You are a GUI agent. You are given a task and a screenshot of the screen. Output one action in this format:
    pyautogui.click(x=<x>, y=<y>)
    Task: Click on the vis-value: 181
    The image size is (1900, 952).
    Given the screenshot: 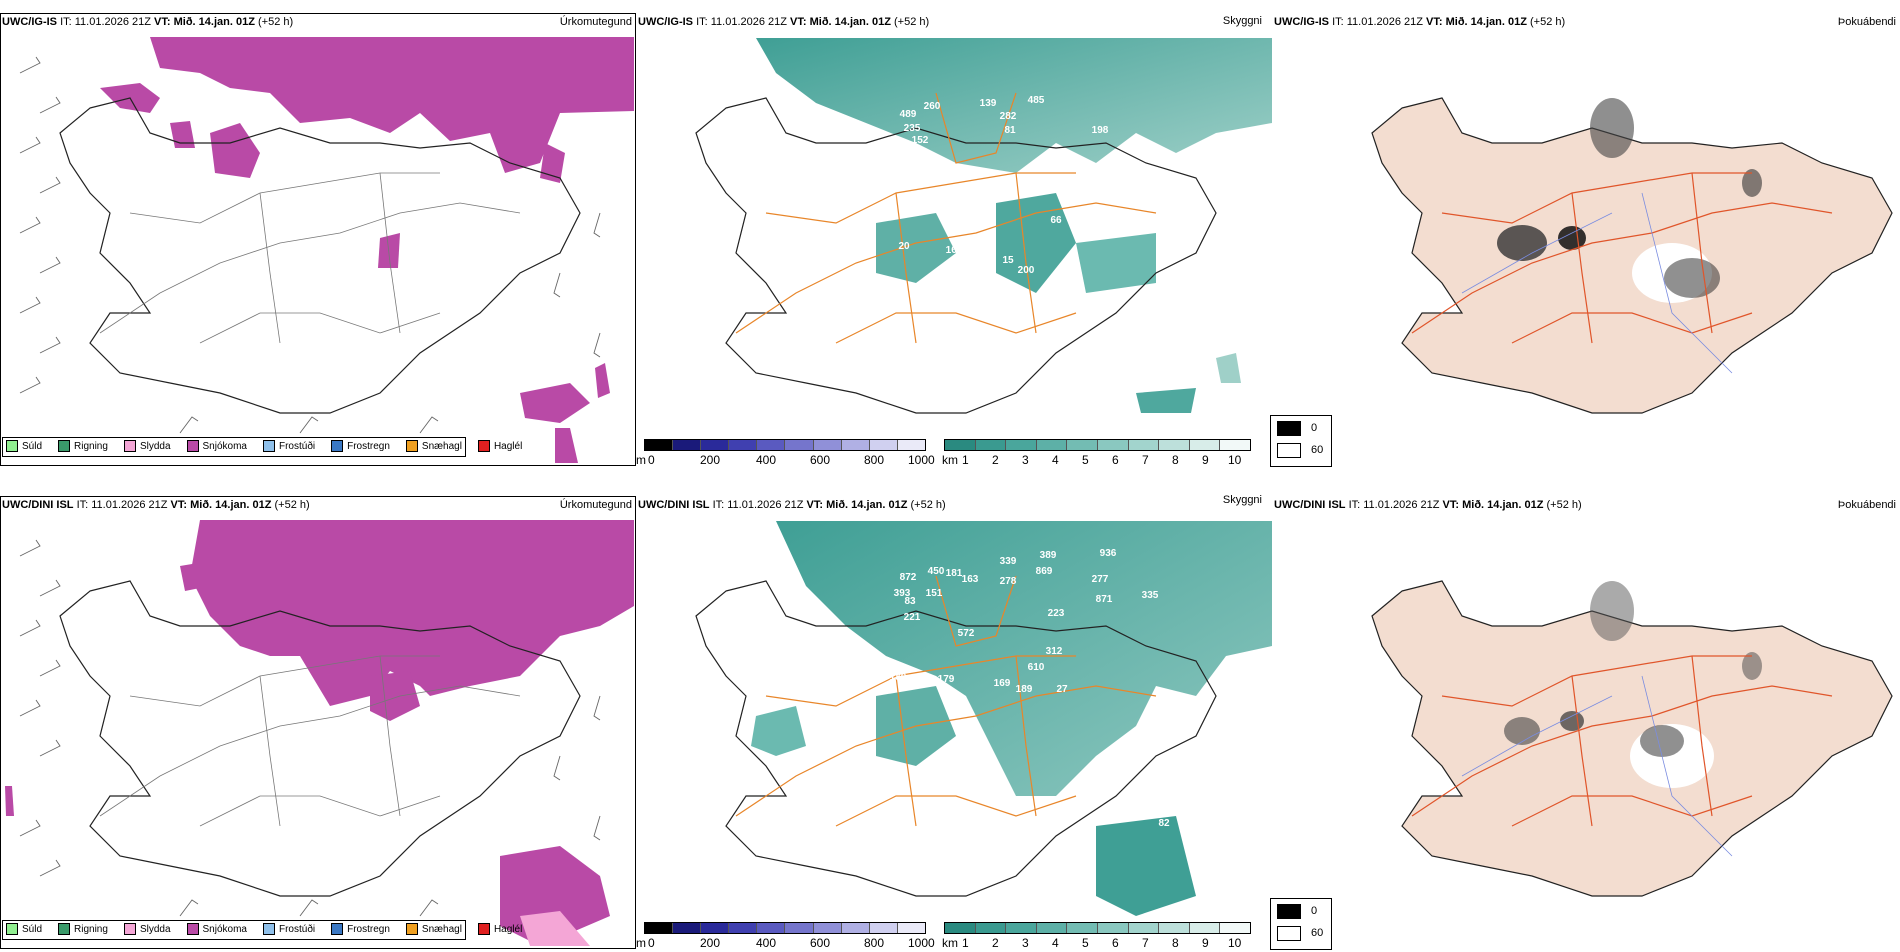 What is the action you would take?
    pyautogui.click(x=954, y=573)
    